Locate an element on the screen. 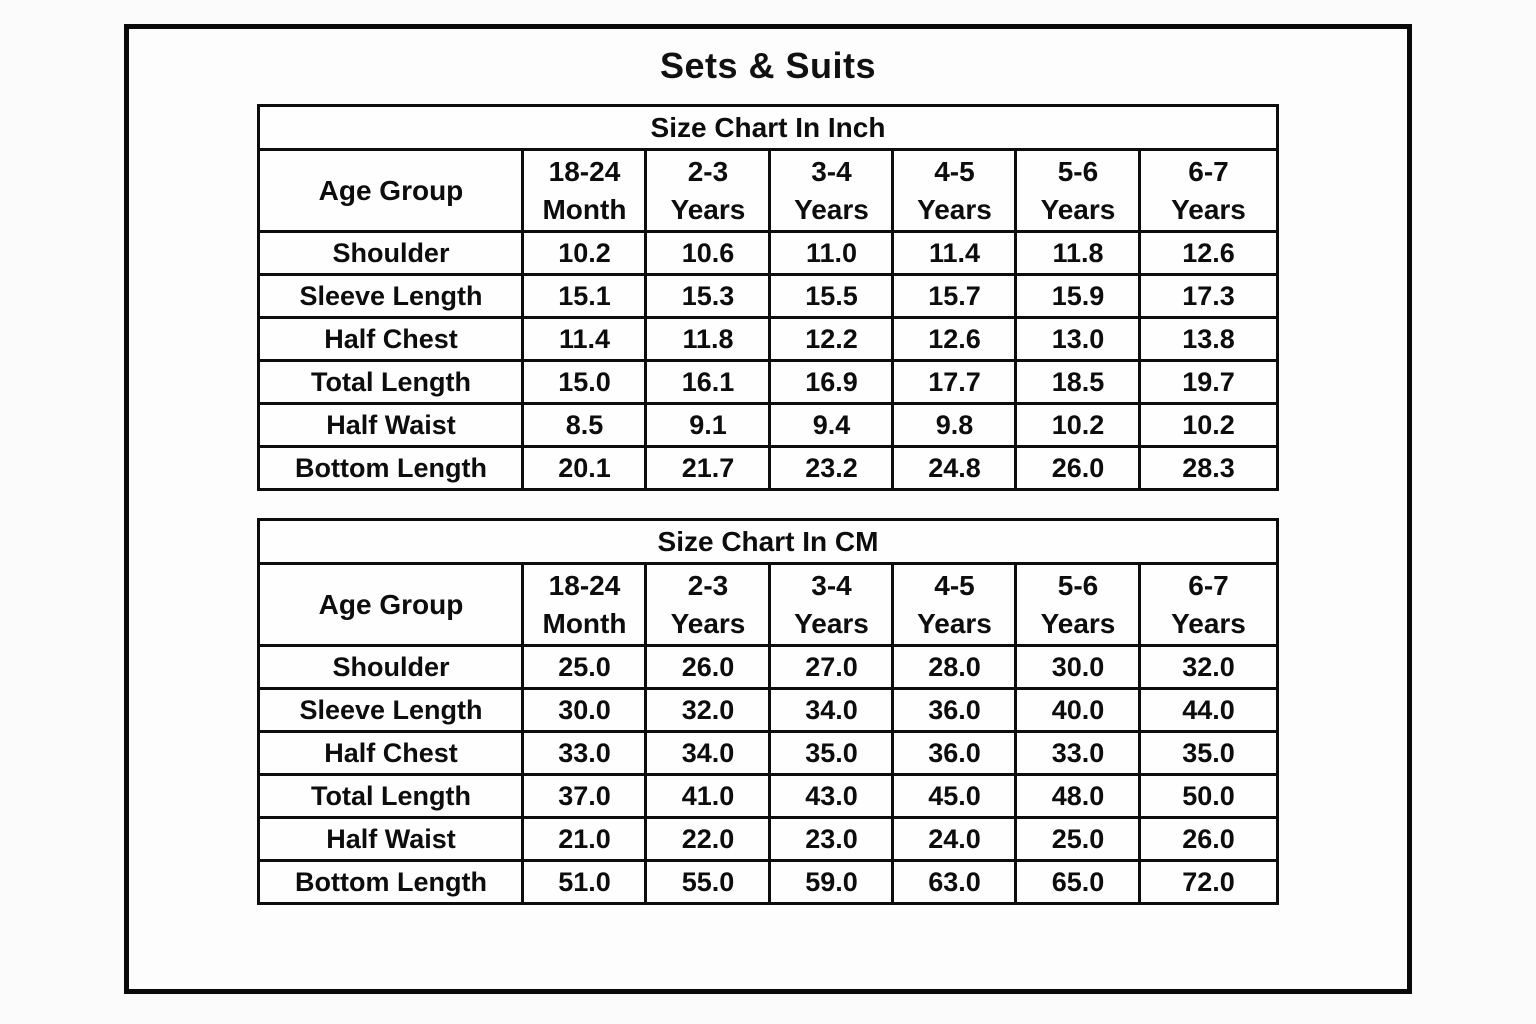  measurement-value: 9.1 is located at coordinates (708, 425).